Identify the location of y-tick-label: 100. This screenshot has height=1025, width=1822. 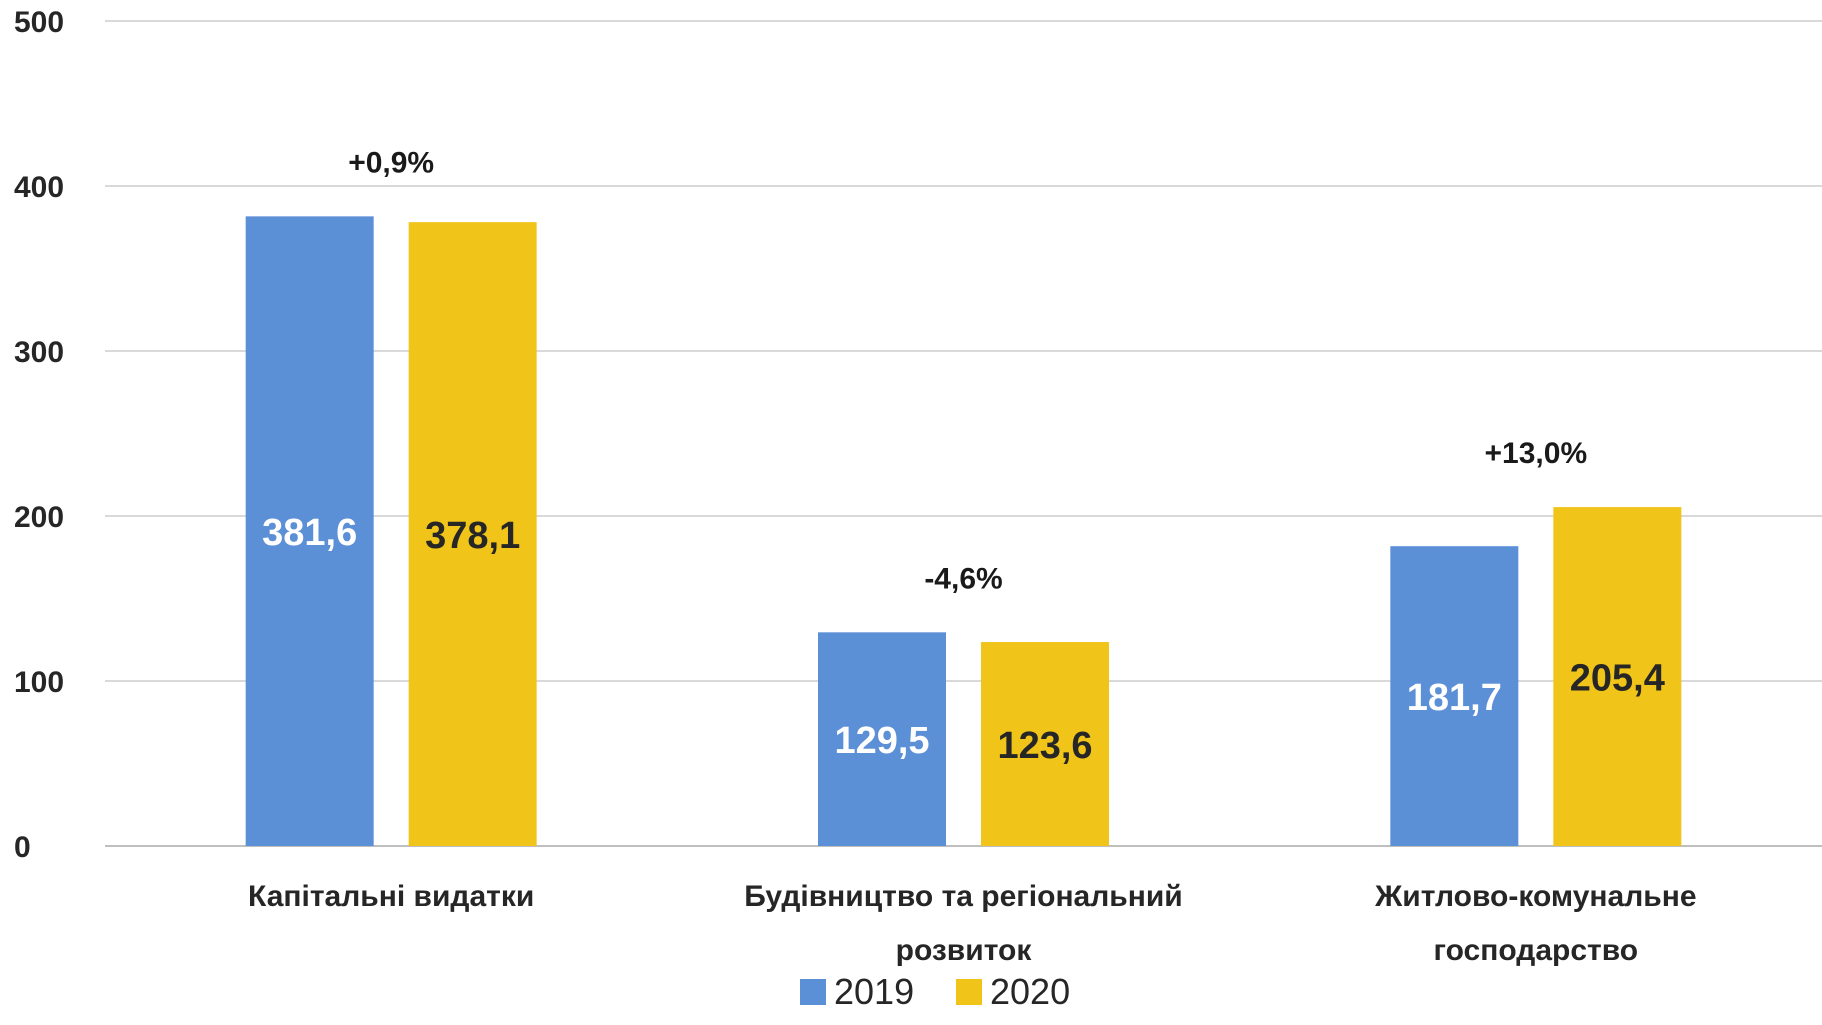
(39, 682).